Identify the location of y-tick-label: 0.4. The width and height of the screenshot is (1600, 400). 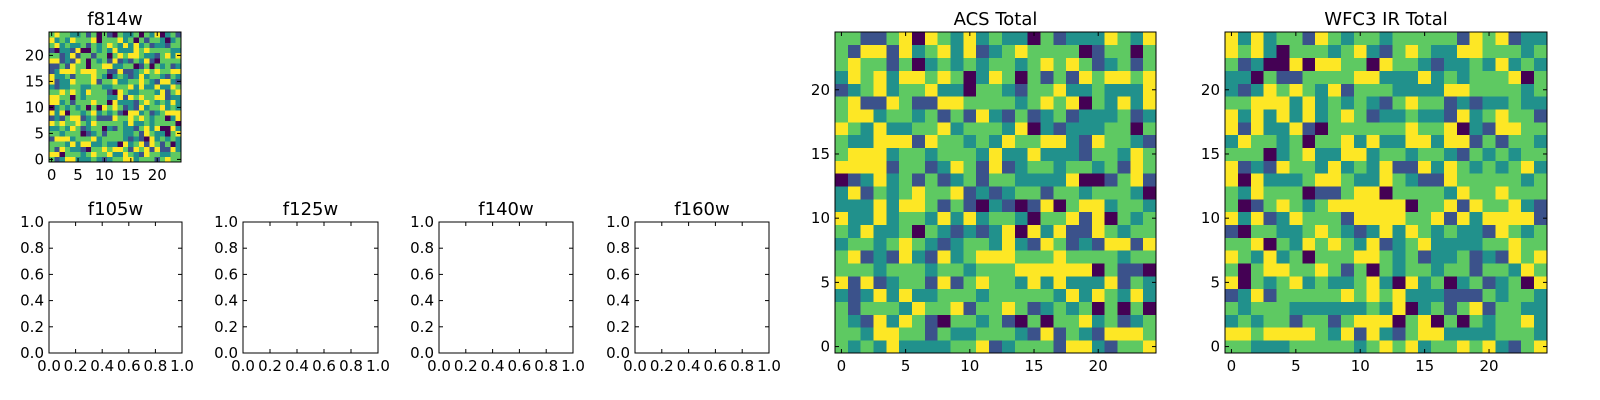
(618, 301).